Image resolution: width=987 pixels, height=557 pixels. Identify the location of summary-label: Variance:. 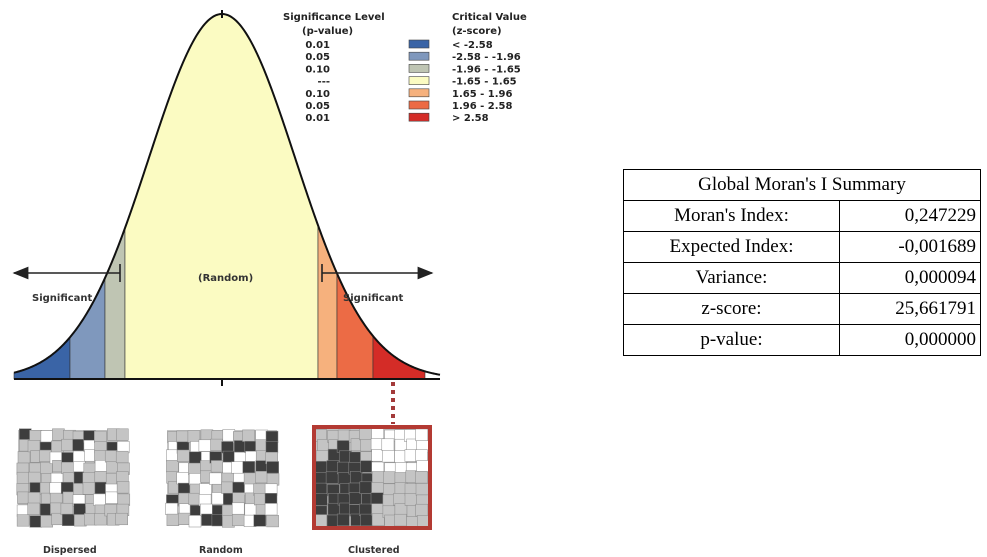
(731, 278).